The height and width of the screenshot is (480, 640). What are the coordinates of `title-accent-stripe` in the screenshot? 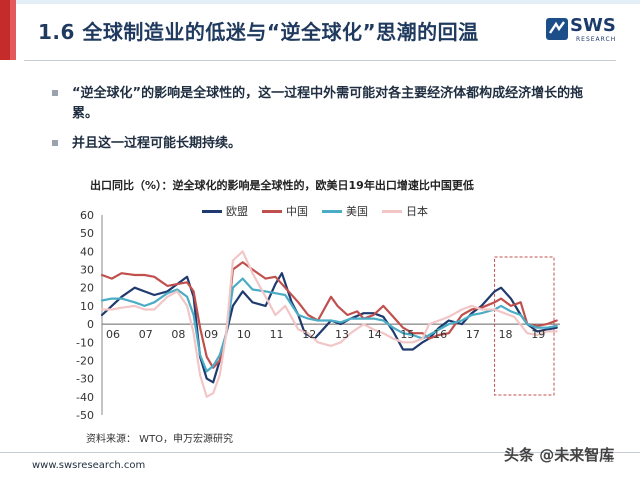 It's located at (8, 30).